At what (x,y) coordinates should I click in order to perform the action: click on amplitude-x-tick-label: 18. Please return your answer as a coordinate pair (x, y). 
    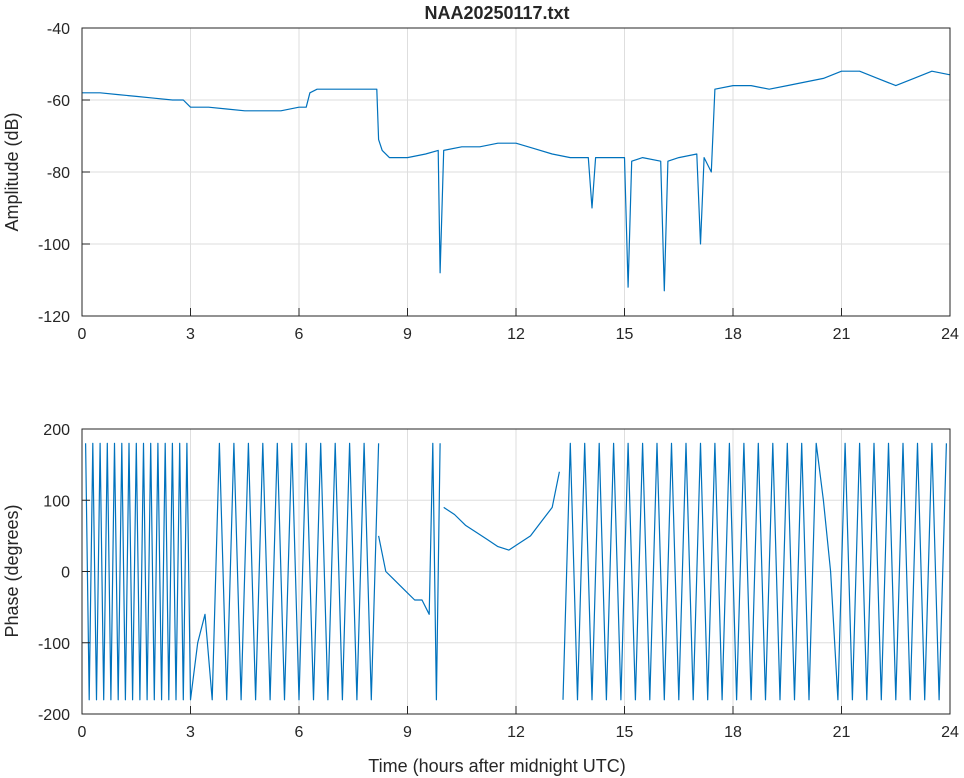
    Looking at the image, I should click on (733, 334).